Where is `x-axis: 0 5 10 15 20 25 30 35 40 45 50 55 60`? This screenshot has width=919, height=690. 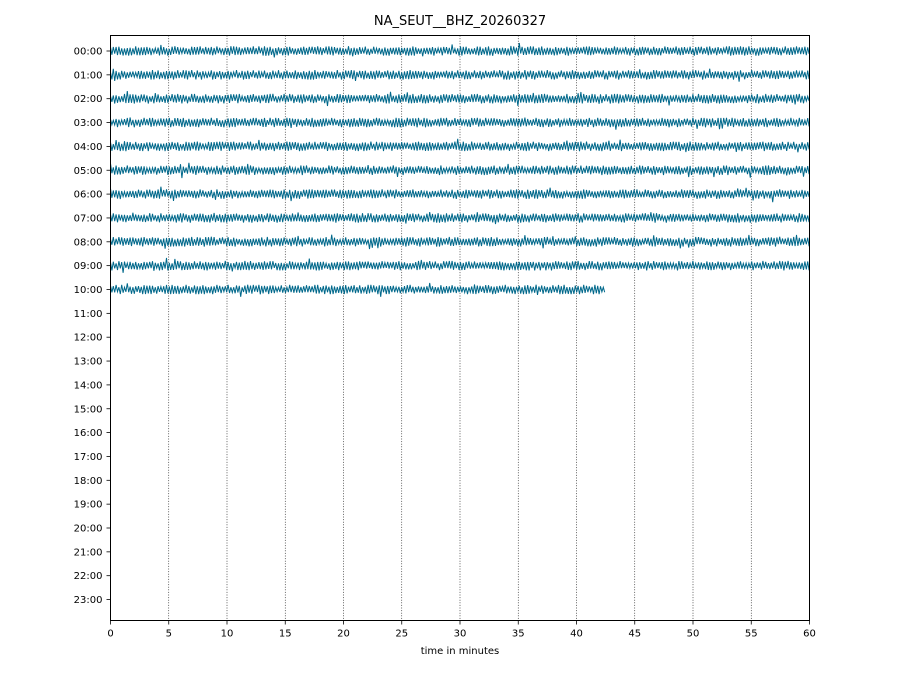 x-axis: 0 5 10 15 20 25 30 35 40 45 50 55 60 is located at coordinates (461, 630).